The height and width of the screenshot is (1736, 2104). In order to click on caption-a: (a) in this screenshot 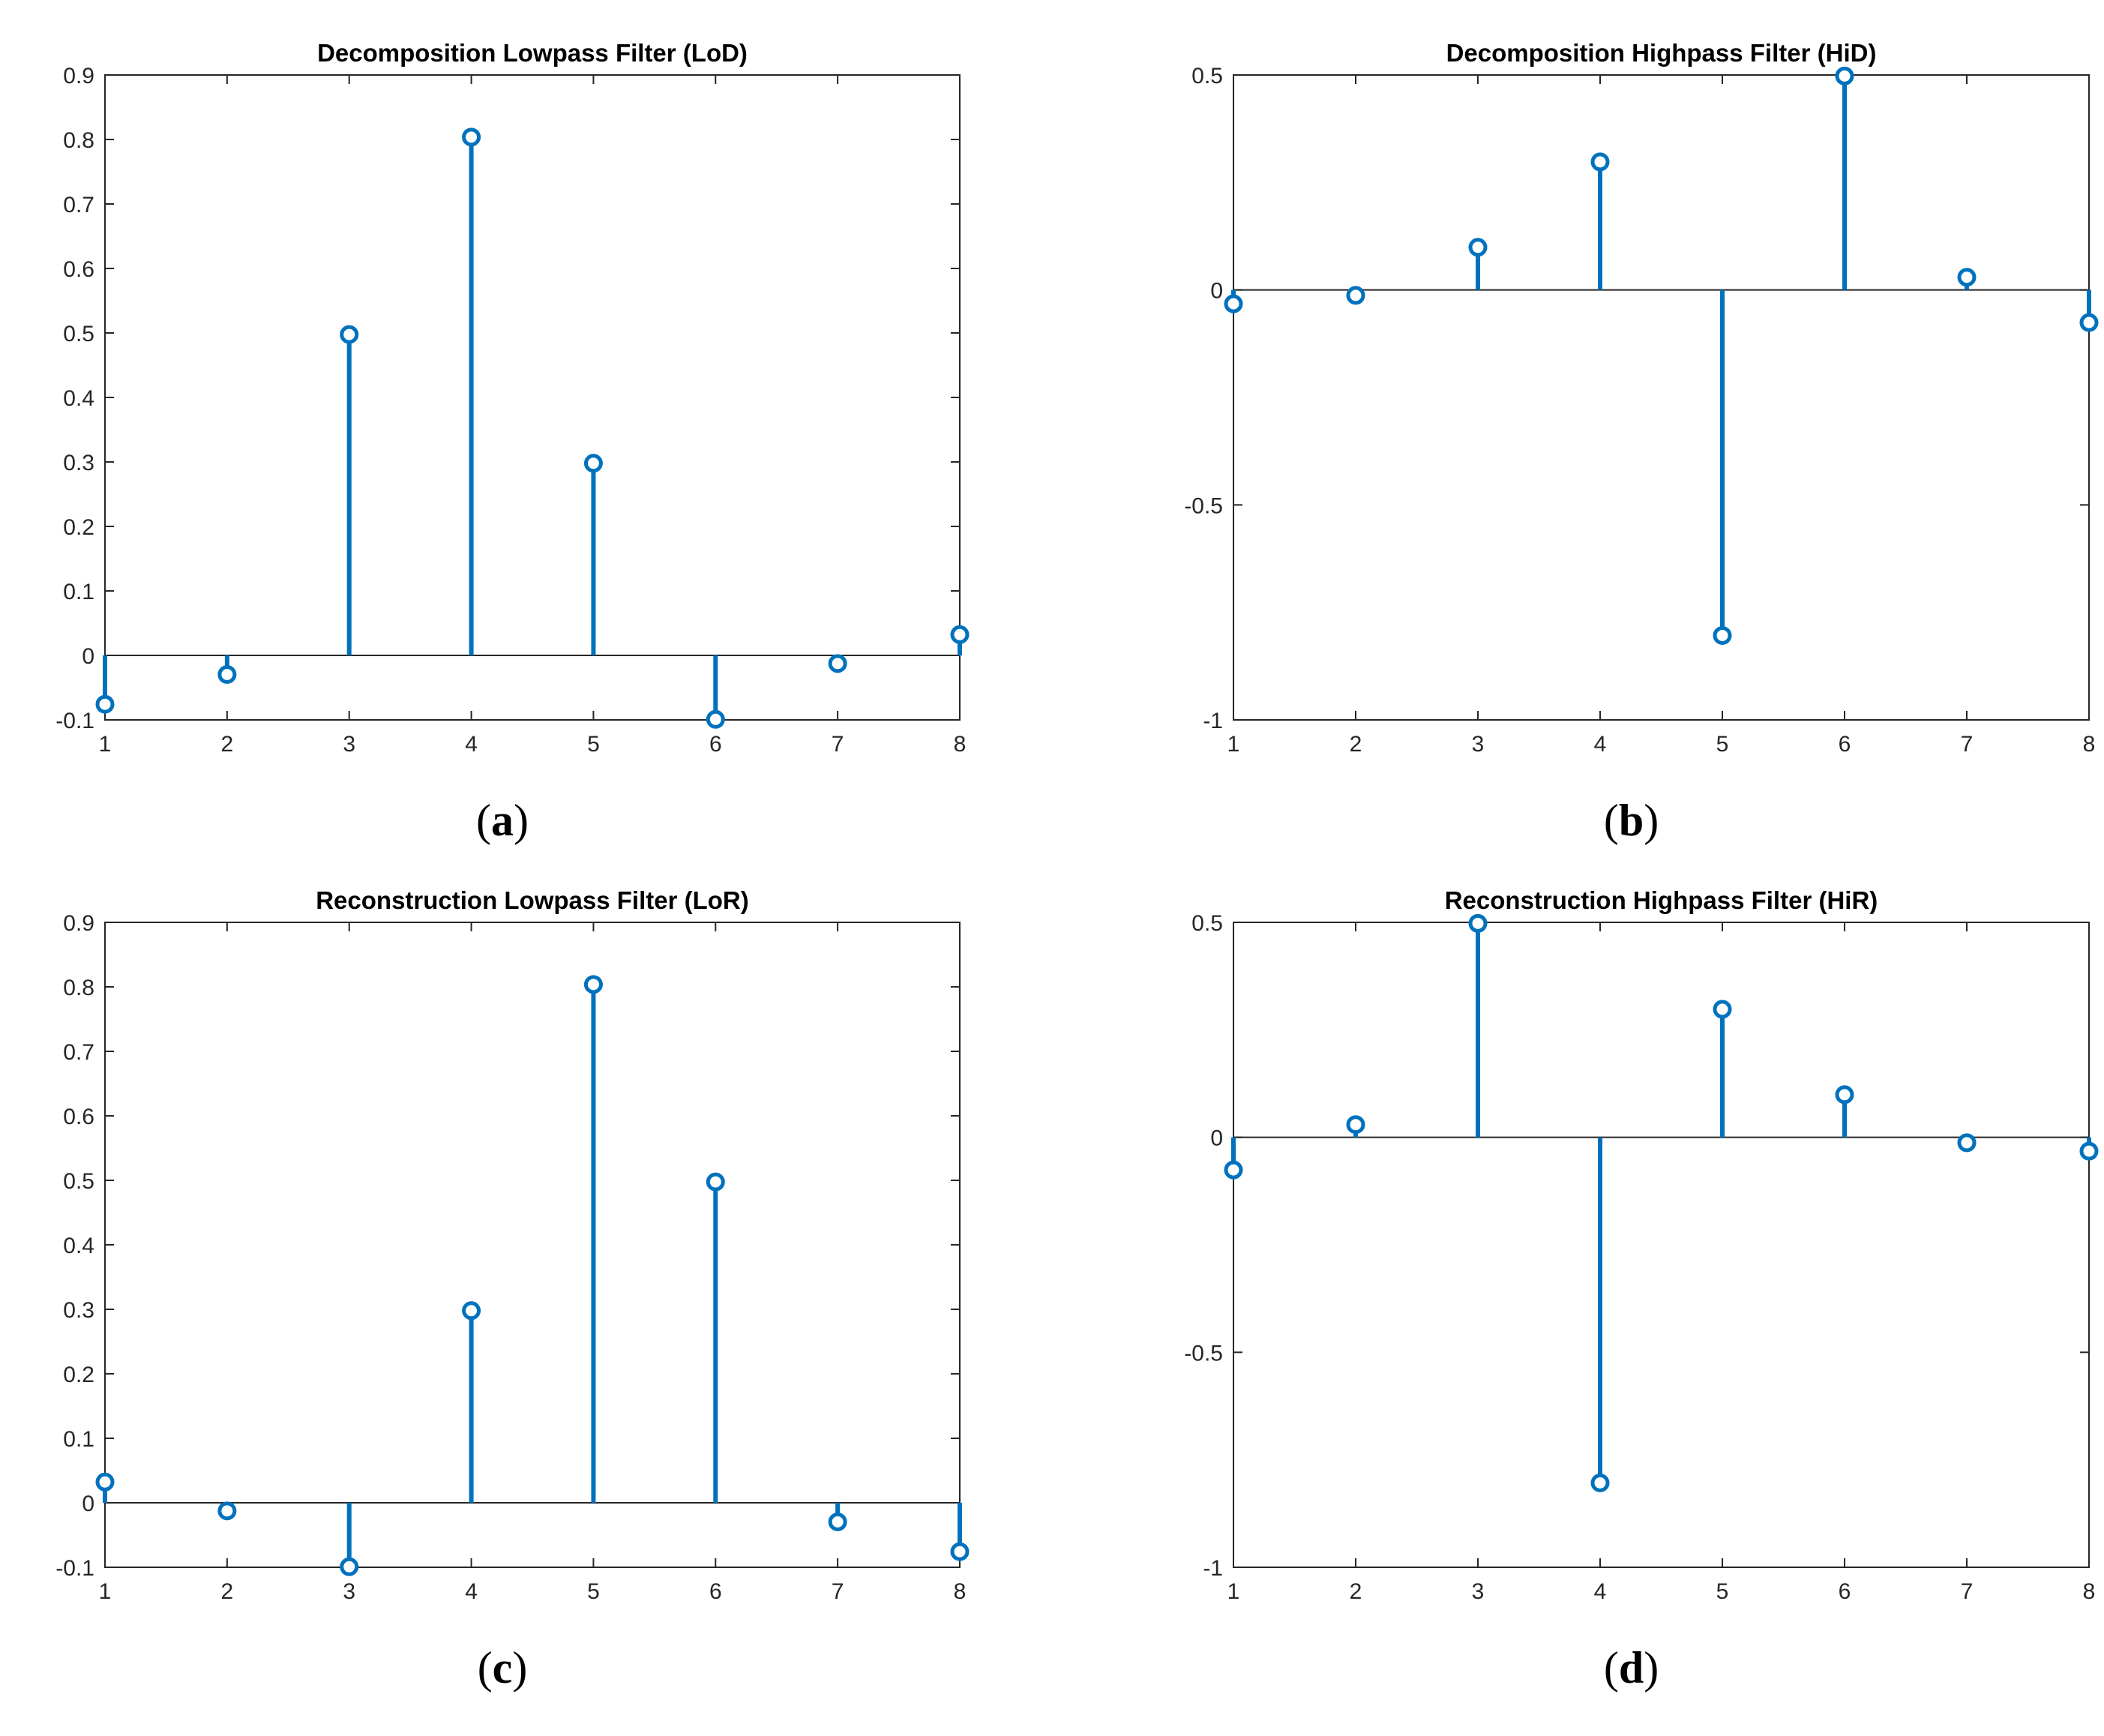, I will do `click(502, 821)`.